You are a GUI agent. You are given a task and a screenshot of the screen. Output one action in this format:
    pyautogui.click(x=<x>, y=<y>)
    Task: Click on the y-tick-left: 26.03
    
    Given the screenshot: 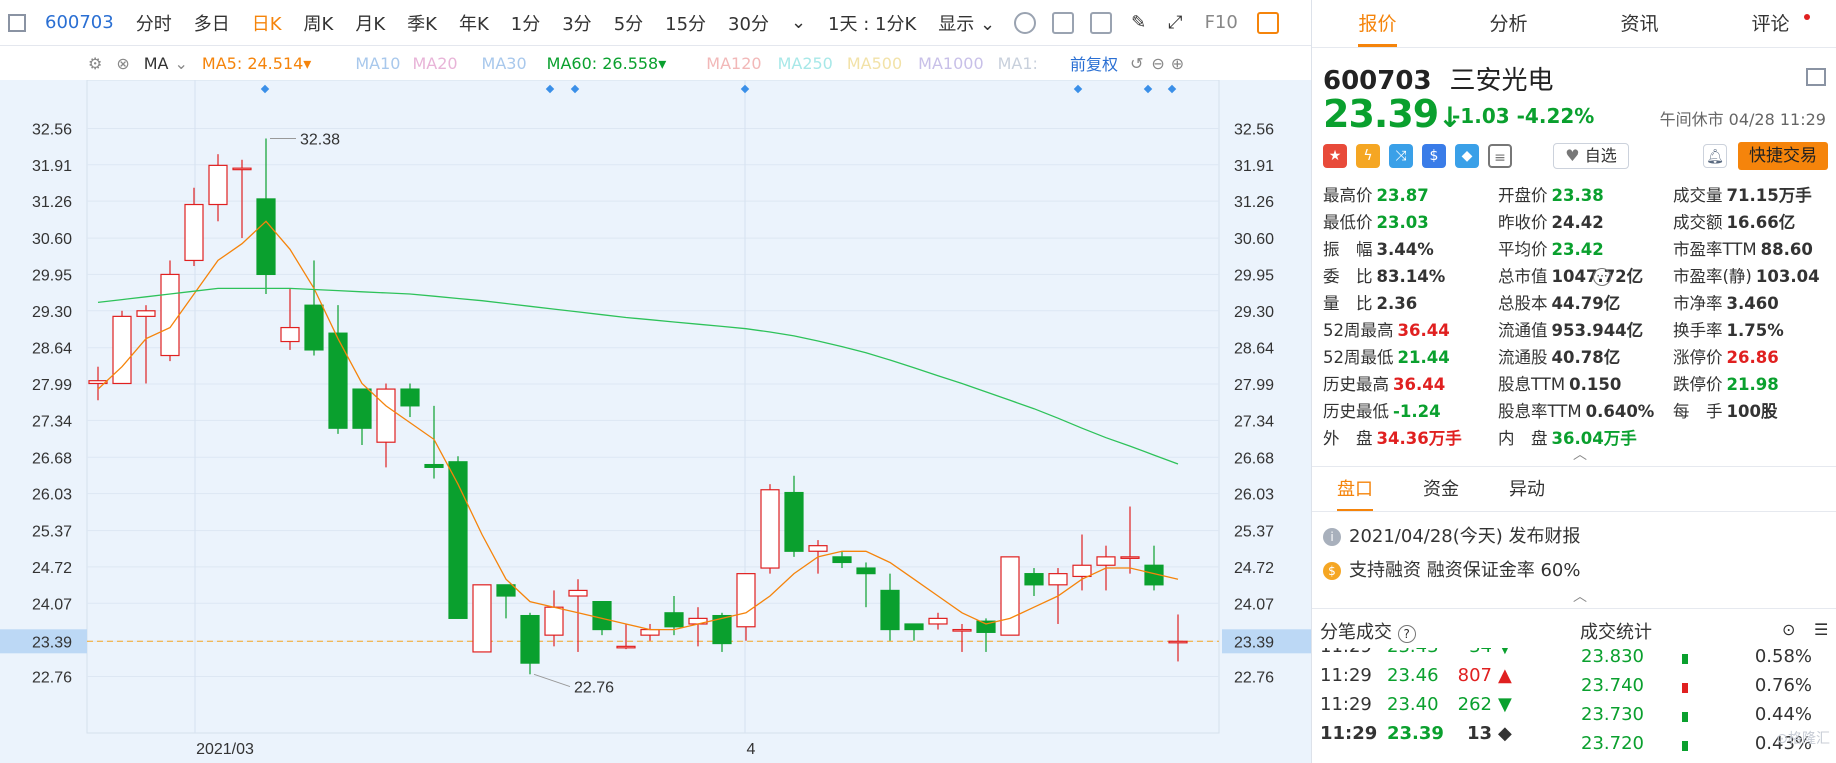 What is the action you would take?
    pyautogui.click(x=52, y=495)
    